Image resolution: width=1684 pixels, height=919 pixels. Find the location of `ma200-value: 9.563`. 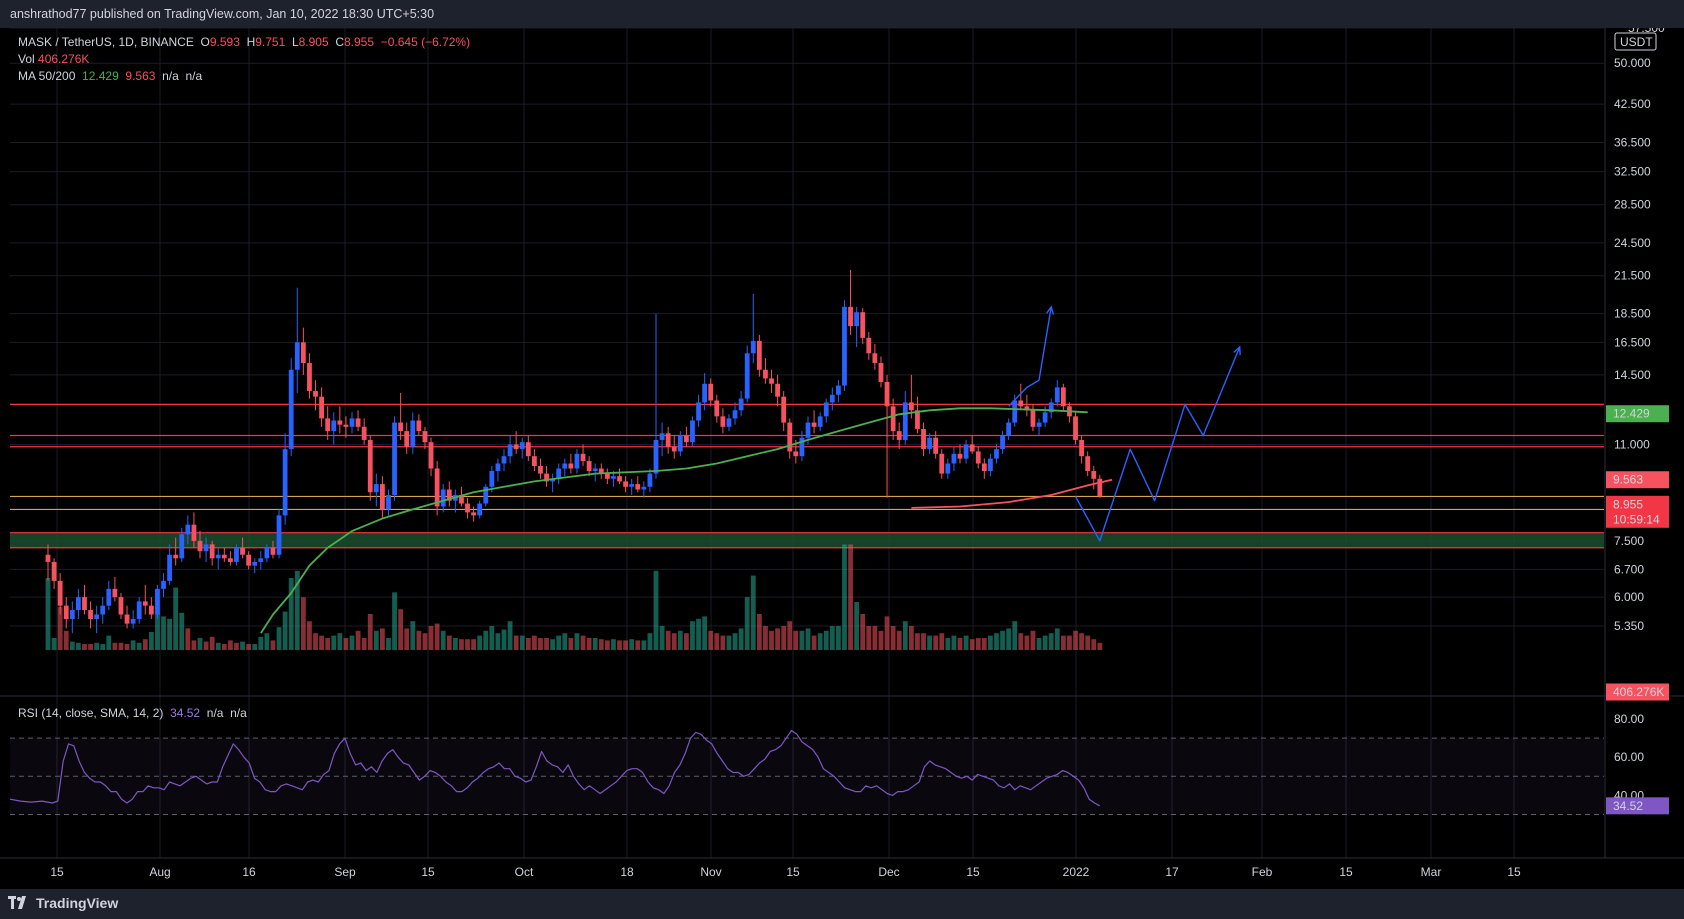

ma200-value: 9.563 is located at coordinates (140, 76).